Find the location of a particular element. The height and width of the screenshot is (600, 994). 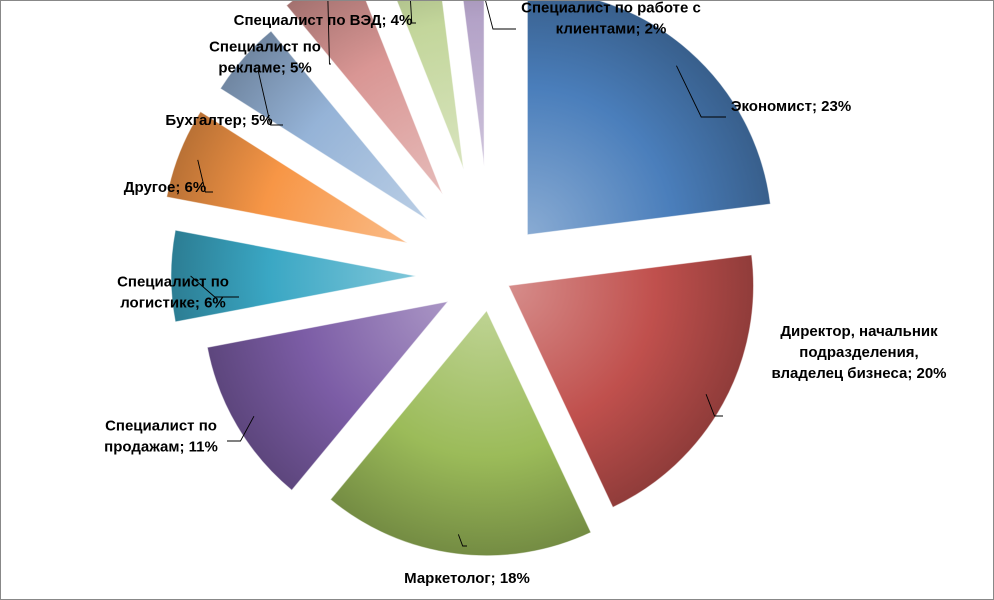

pie-slice-директор-начальник-подразделения-владелец-бизнеса is located at coordinates (630, 381).